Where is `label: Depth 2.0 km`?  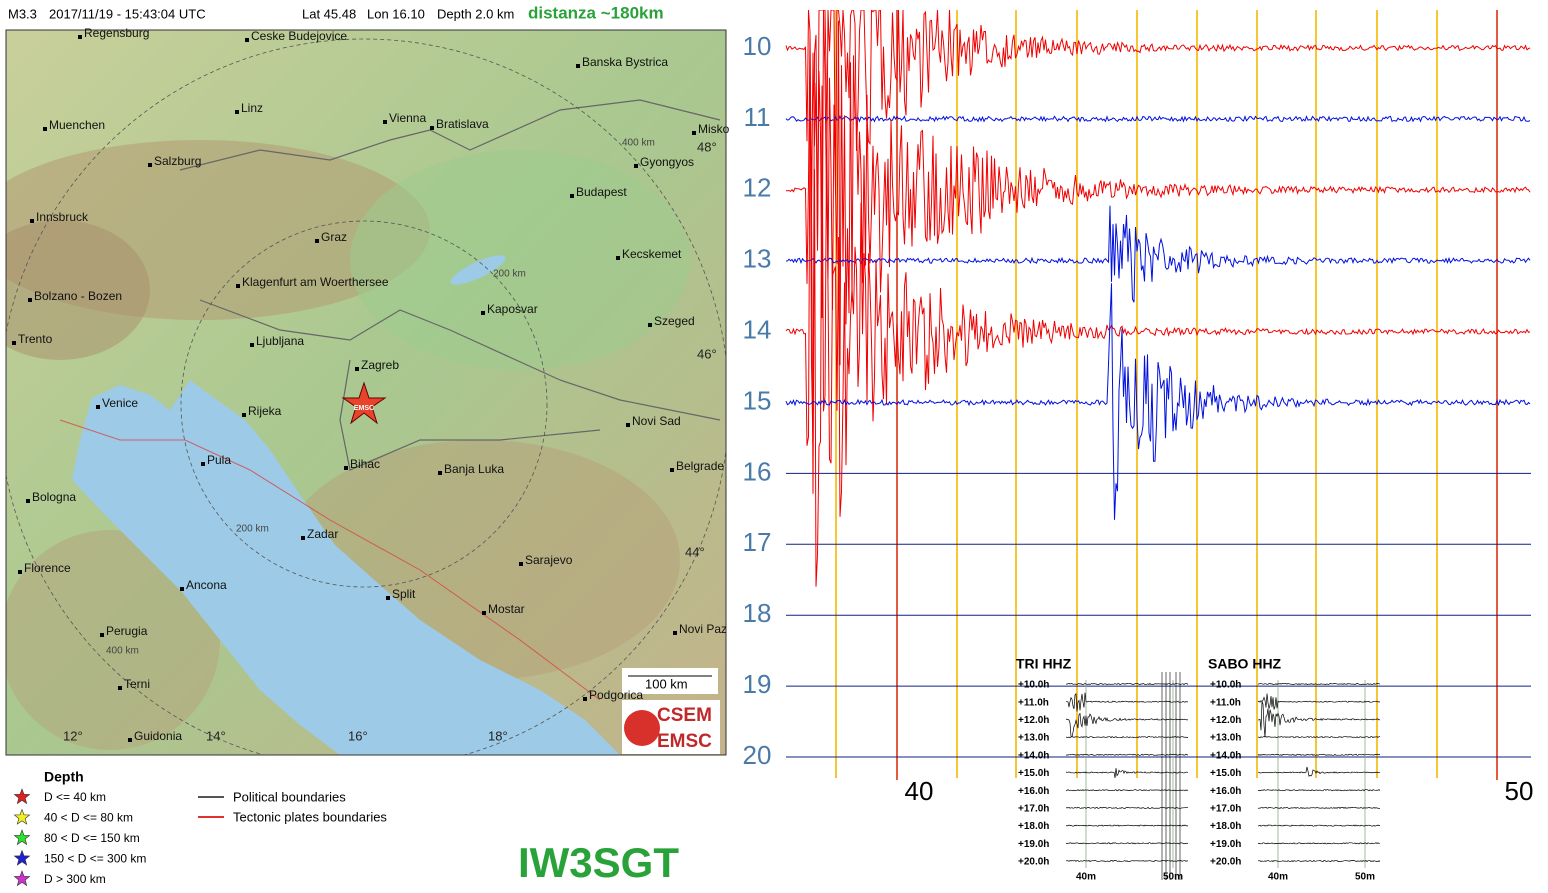 label: Depth 2.0 km is located at coordinates (475, 13).